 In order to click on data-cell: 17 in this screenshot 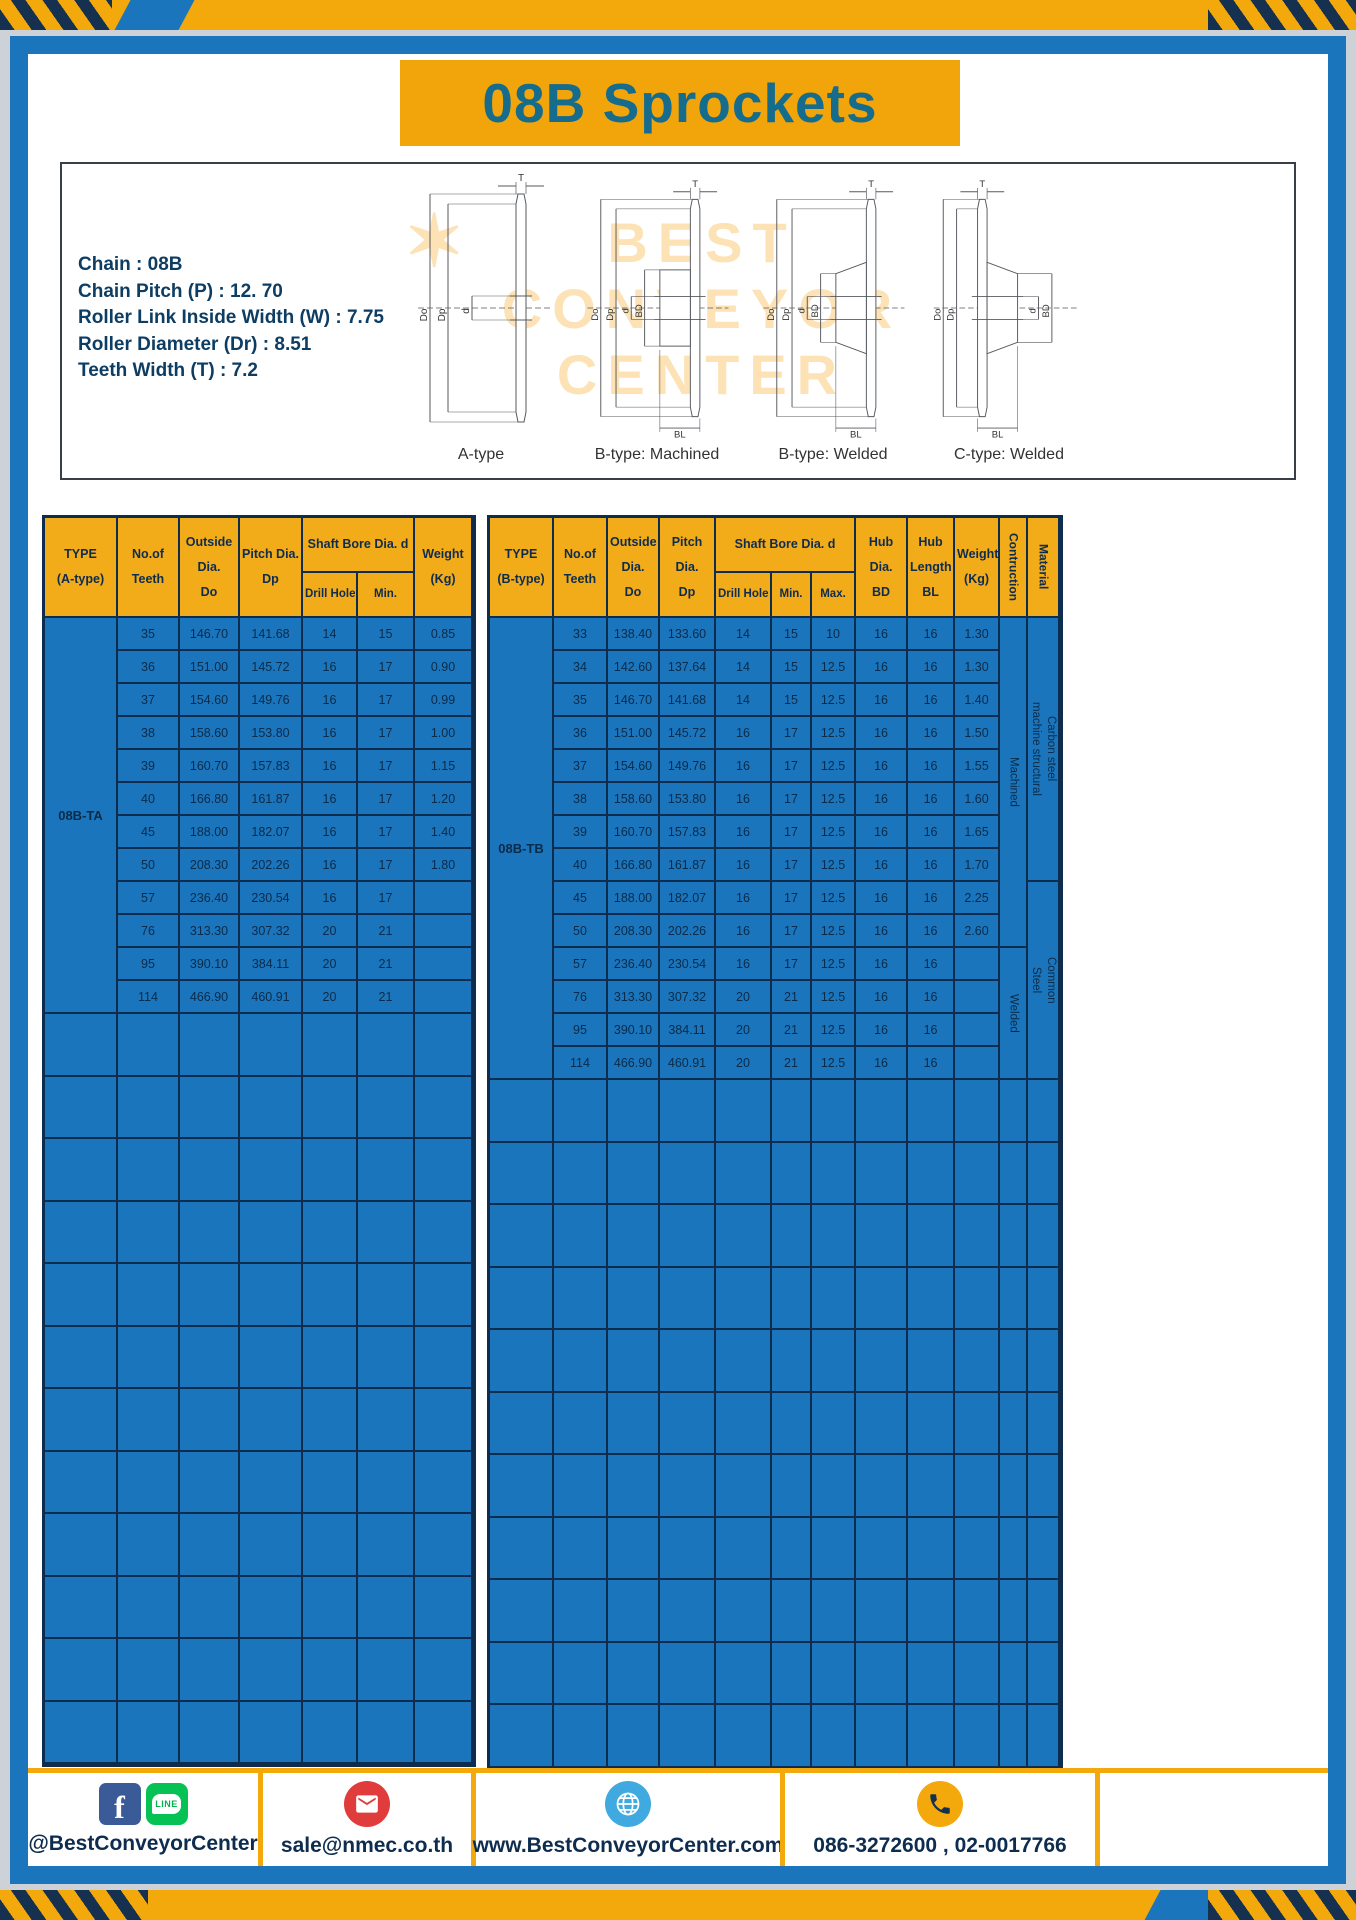, I will do `click(386, 667)`.